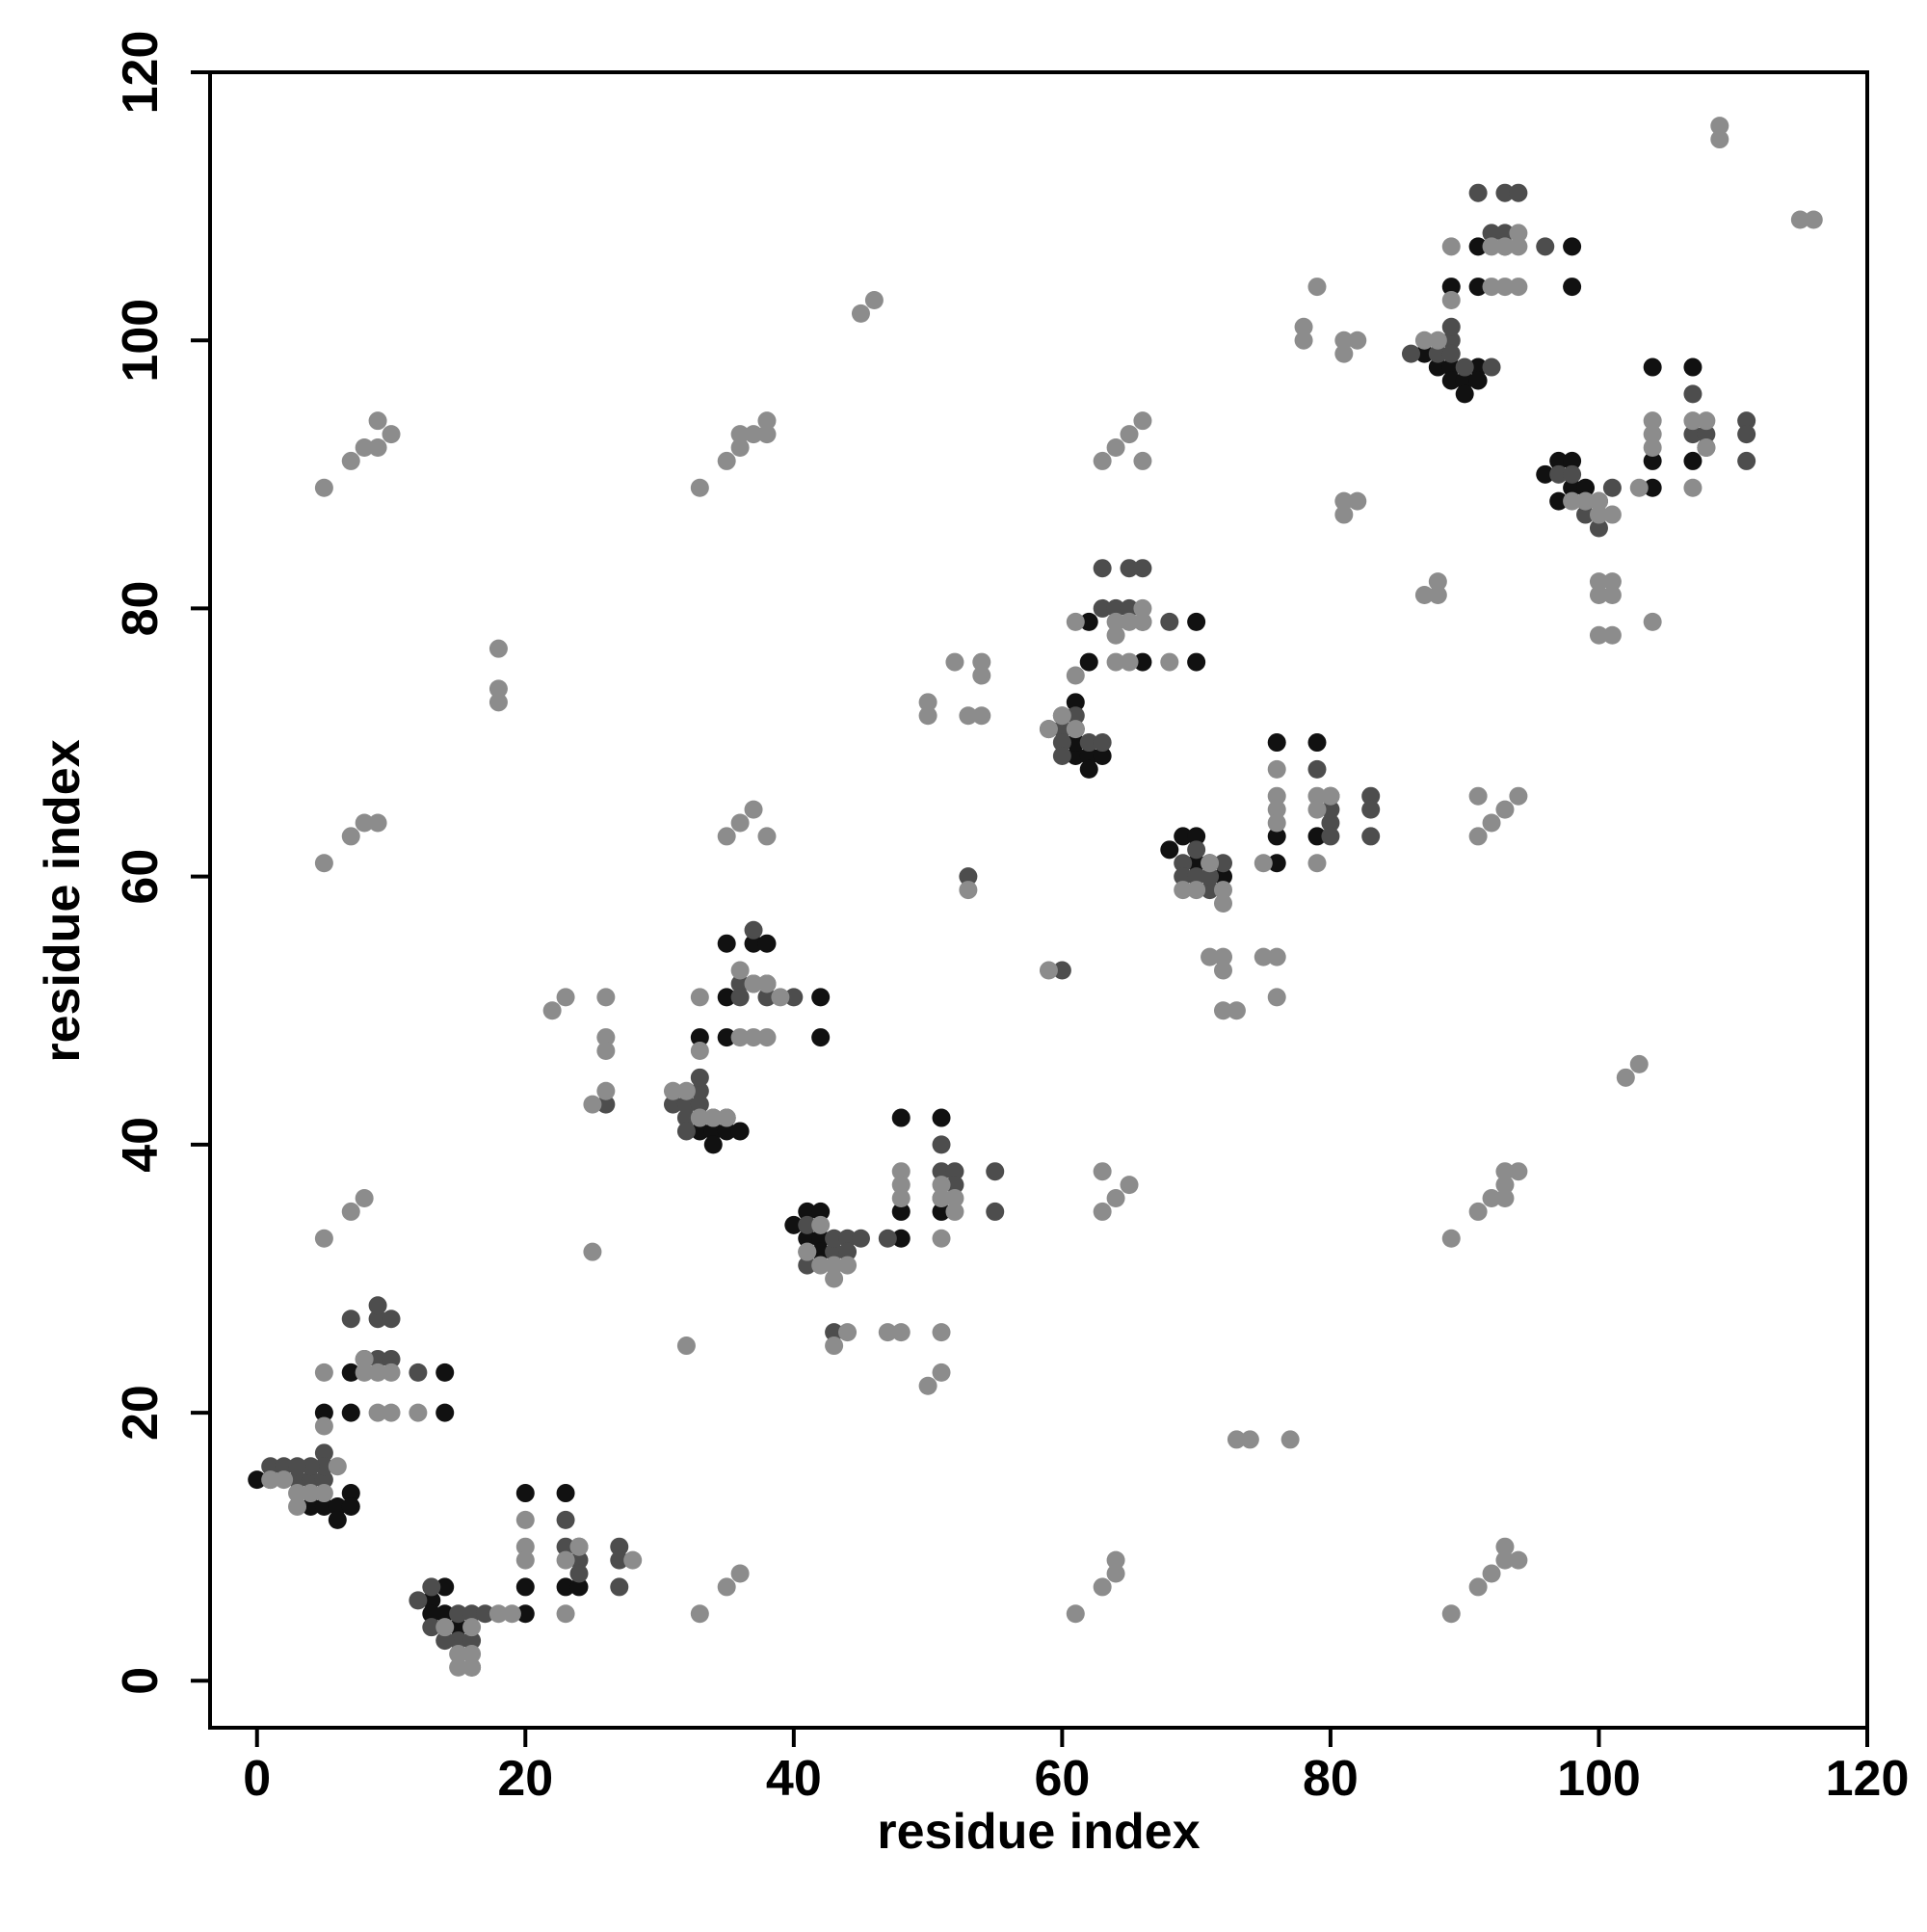 Image resolution: width=1927 pixels, height=1932 pixels. What do you see at coordinates (794, 1779) in the screenshot?
I see `x-tick-label: 40` at bounding box center [794, 1779].